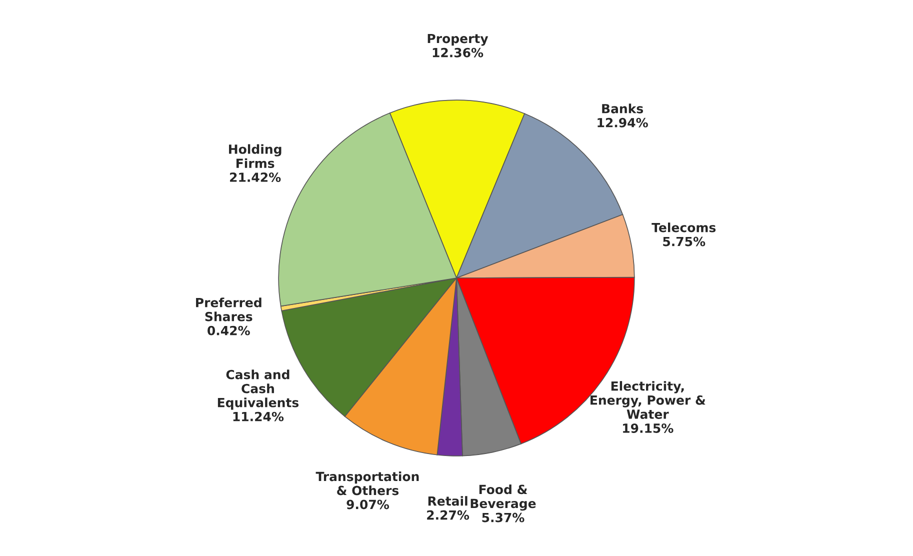  What do you see at coordinates (255, 177) in the screenshot?
I see `data-label: 21.42%` at bounding box center [255, 177].